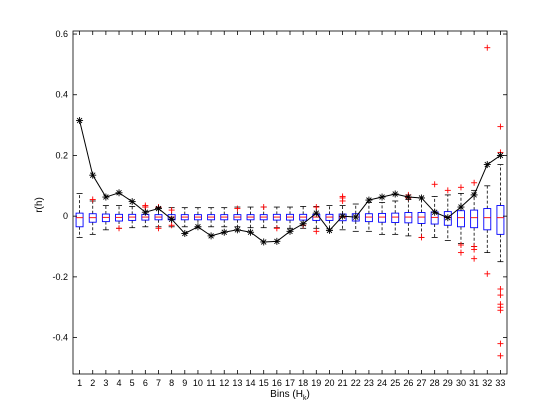 The height and width of the screenshot is (420, 560). I want to click on x-tick-label: 14, so click(251, 383).